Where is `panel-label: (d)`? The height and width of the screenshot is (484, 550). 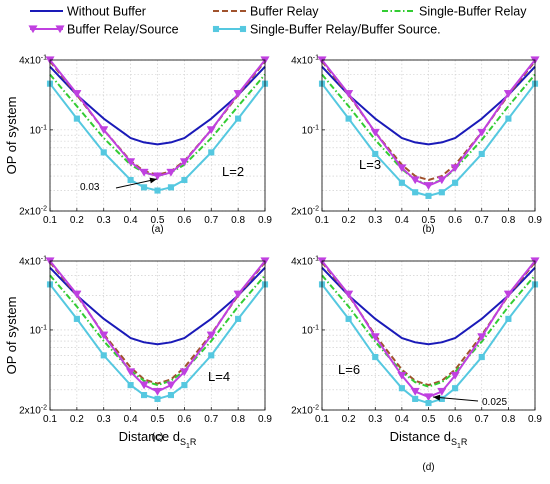 panel-label: (d) is located at coordinates (428, 467).